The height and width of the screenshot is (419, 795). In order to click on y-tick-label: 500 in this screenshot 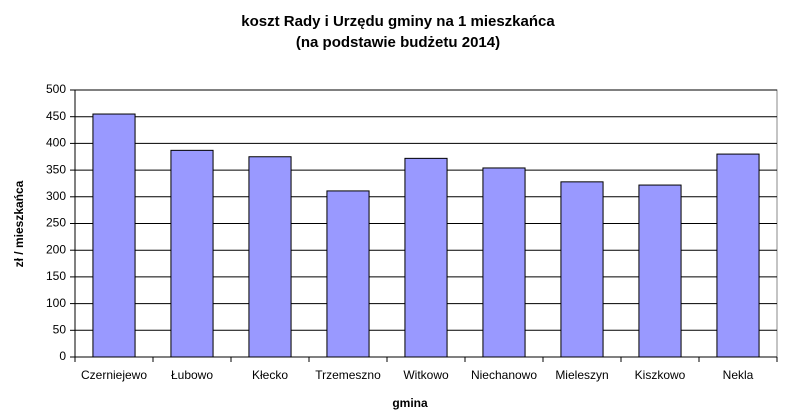, I will do `click(56, 89)`.